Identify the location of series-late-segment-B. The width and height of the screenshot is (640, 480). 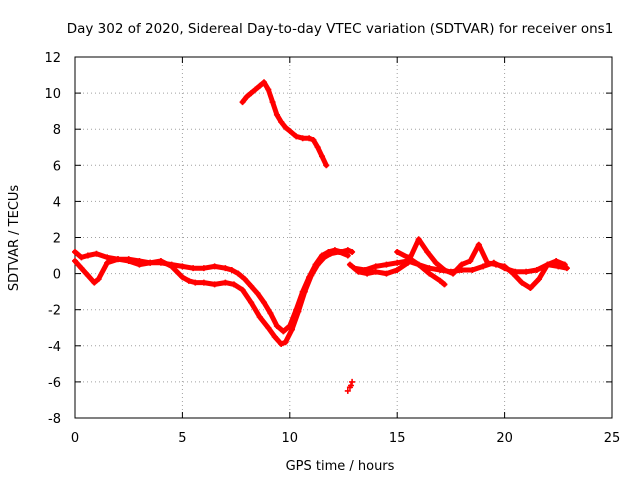
(457, 264).